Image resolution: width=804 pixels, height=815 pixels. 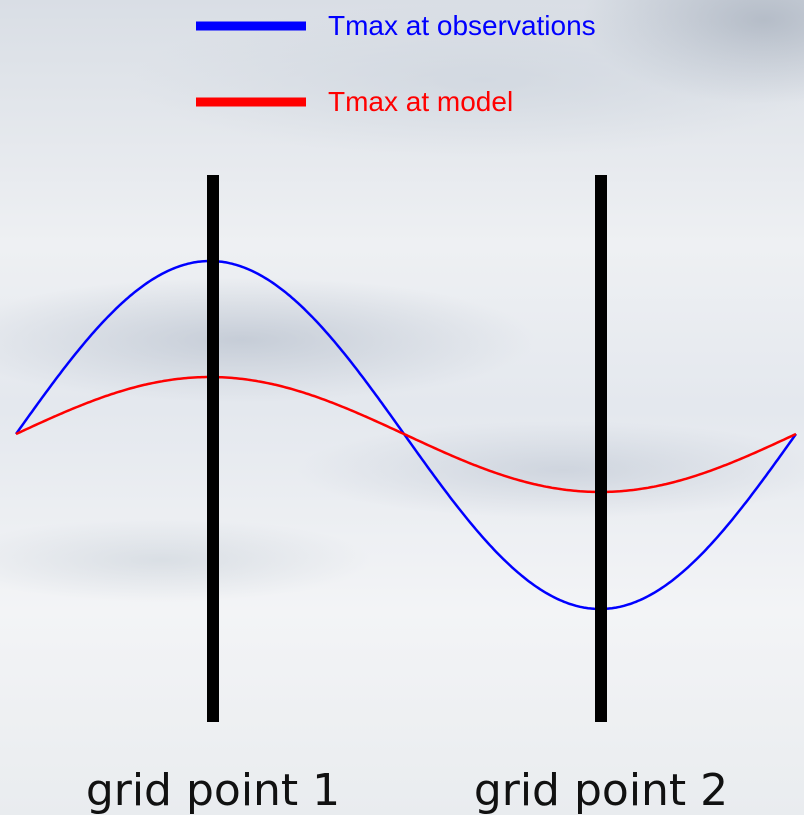 I want to click on legend-label-model: Tmax at model, so click(x=420, y=101).